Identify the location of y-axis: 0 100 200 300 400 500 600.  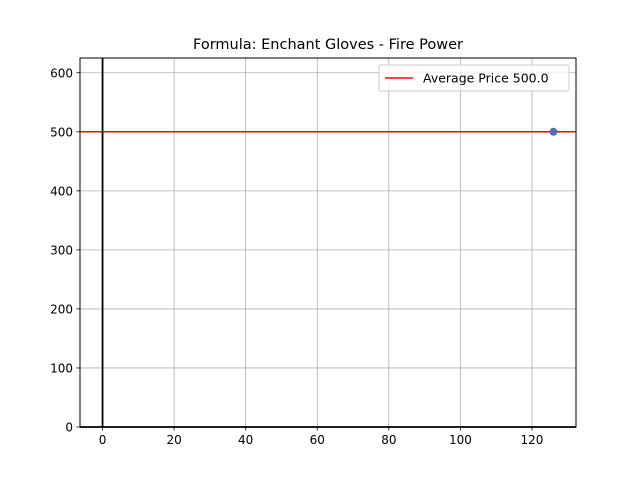
(65, 250).